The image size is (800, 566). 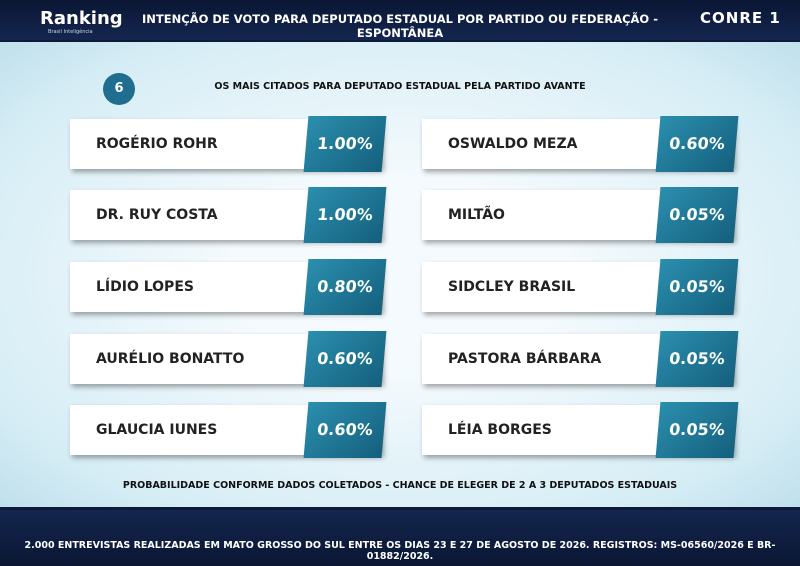 I want to click on logo-tagline: Brasil Inteligência, so click(x=70, y=32).